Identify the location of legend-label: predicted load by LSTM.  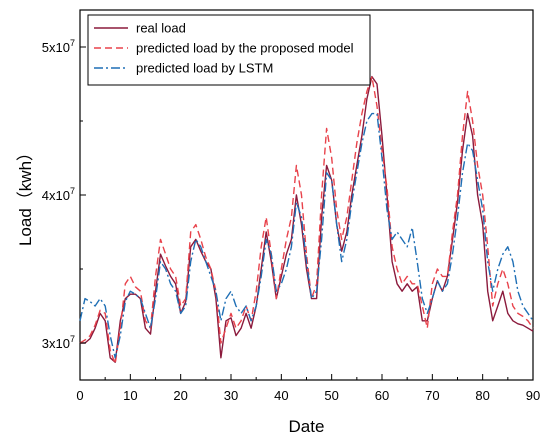
(204, 68).